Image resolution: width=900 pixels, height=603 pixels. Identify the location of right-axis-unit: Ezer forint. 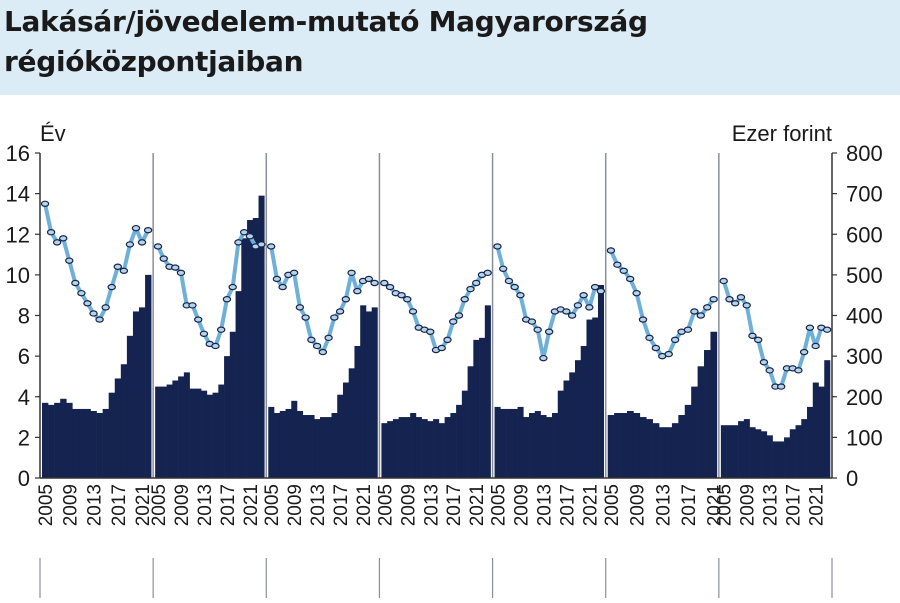
(782, 133).